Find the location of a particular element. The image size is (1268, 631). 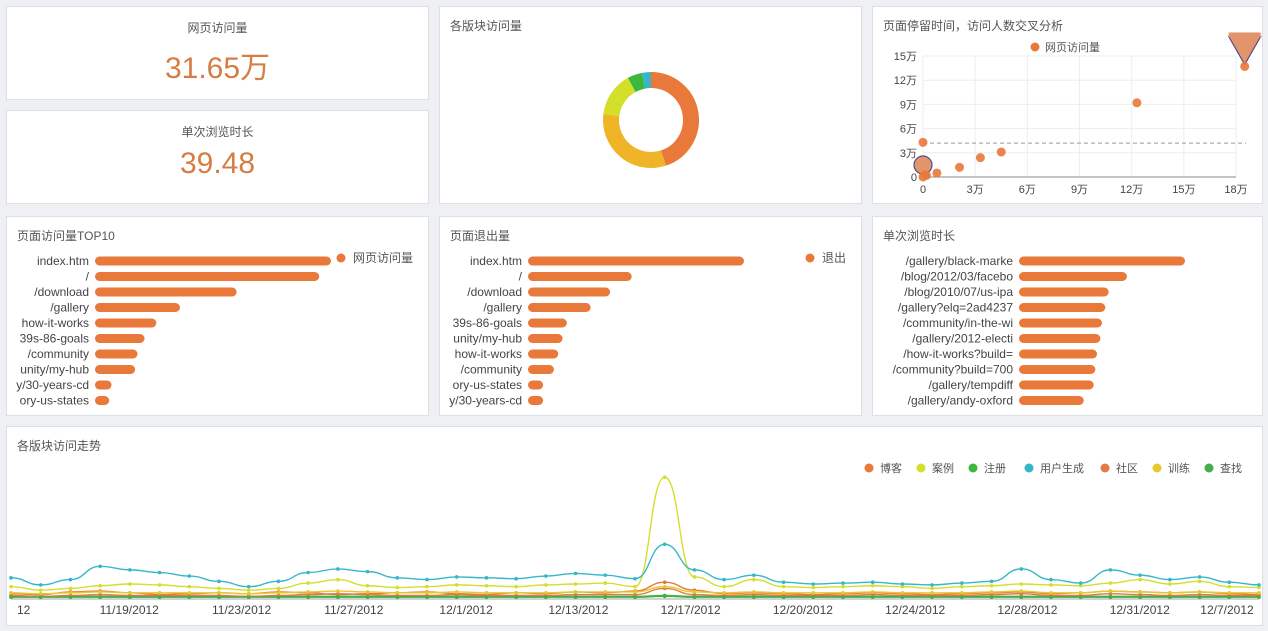

trend-x-label: 12/24/2012 is located at coordinates (915, 610).